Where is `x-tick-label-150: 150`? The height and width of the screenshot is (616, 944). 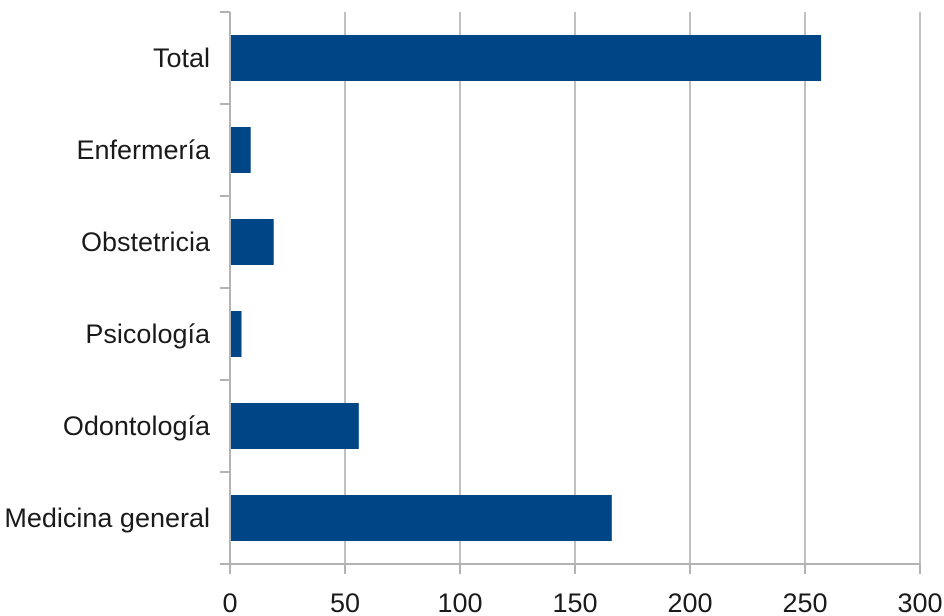 x-tick-label-150: 150 is located at coordinates (574, 602).